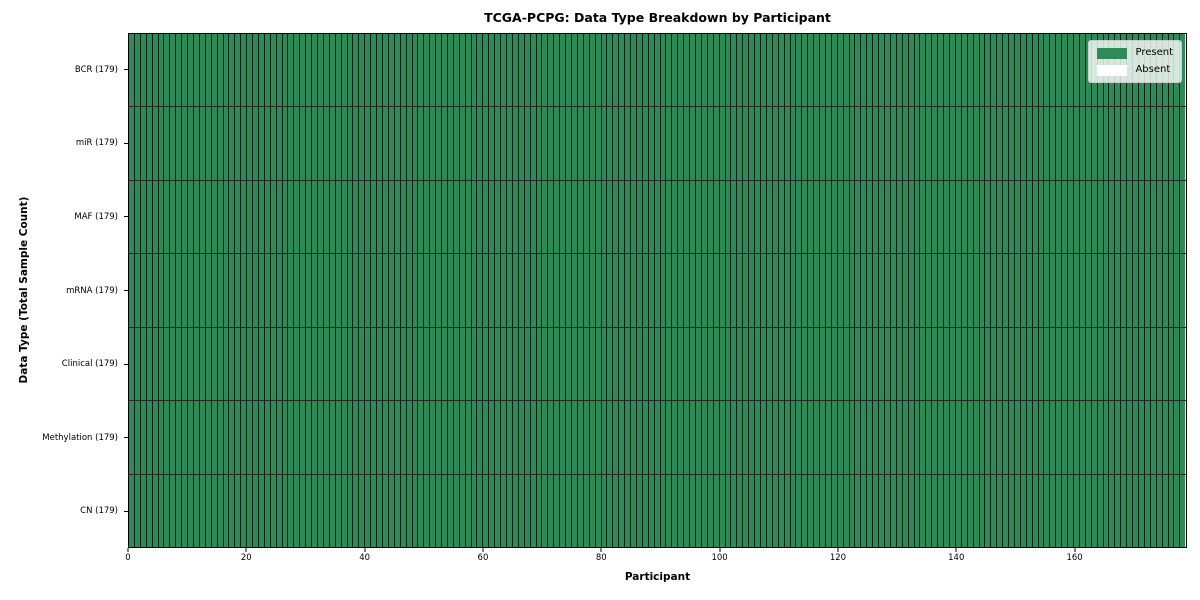  Describe the element at coordinates (657, 70) in the screenshot. I see `heatmap-row-BCR` at that location.